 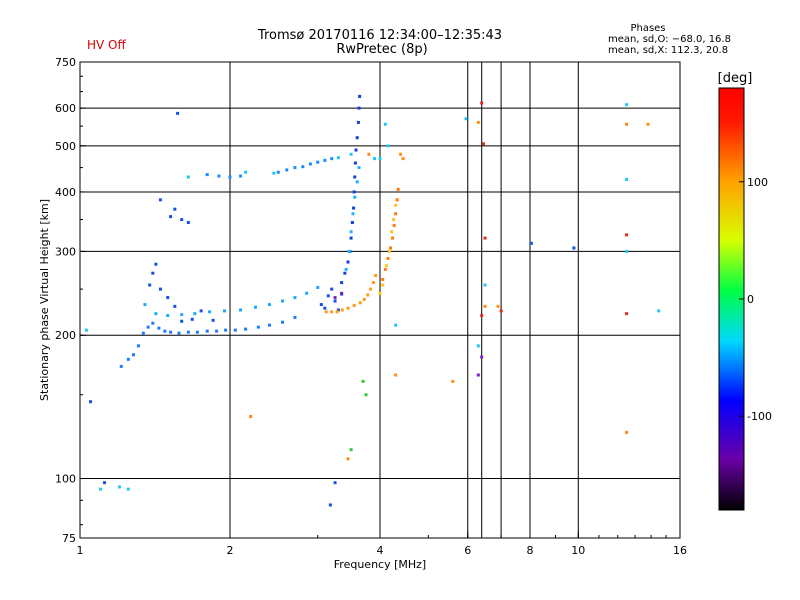 What do you see at coordinates (735, 78) in the screenshot?
I see `colorbar-label: [deg]` at bounding box center [735, 78].